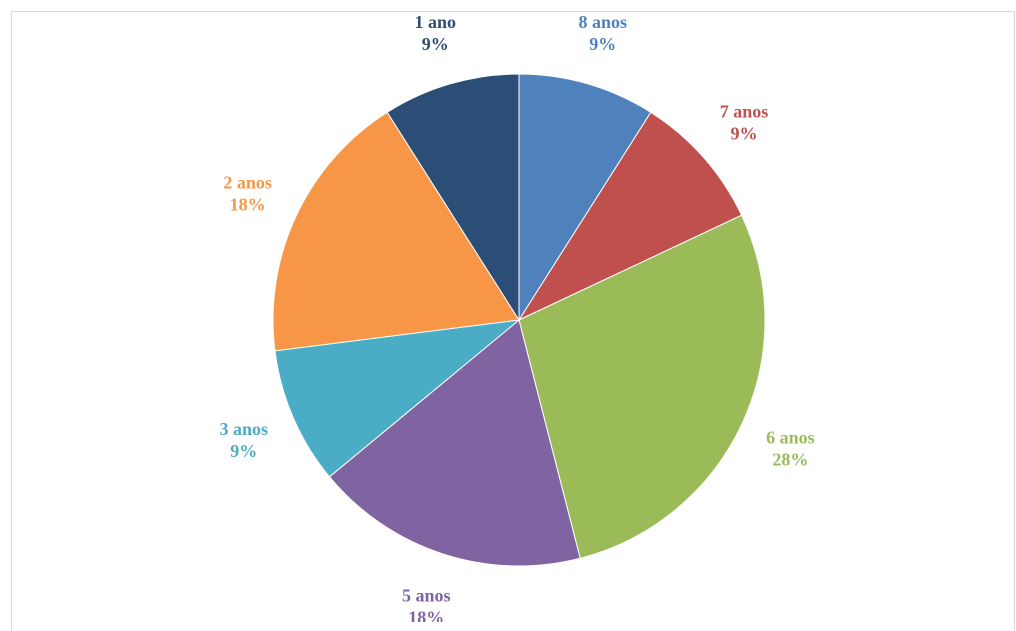 The image size is (1016, 631). I want to click on slice-label-1-ano: 1 ano 9%, so click(436, 33).